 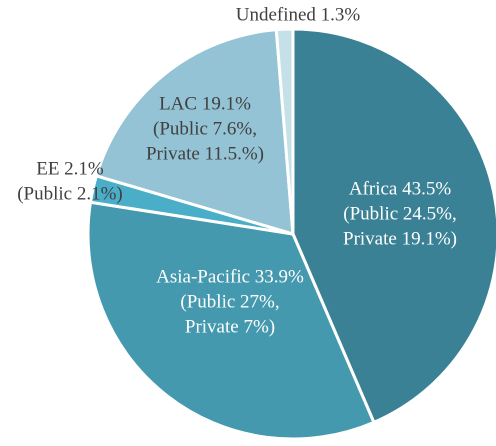 I want to click on slice-label: LAC 19.1%, so click(x=205, y=103).